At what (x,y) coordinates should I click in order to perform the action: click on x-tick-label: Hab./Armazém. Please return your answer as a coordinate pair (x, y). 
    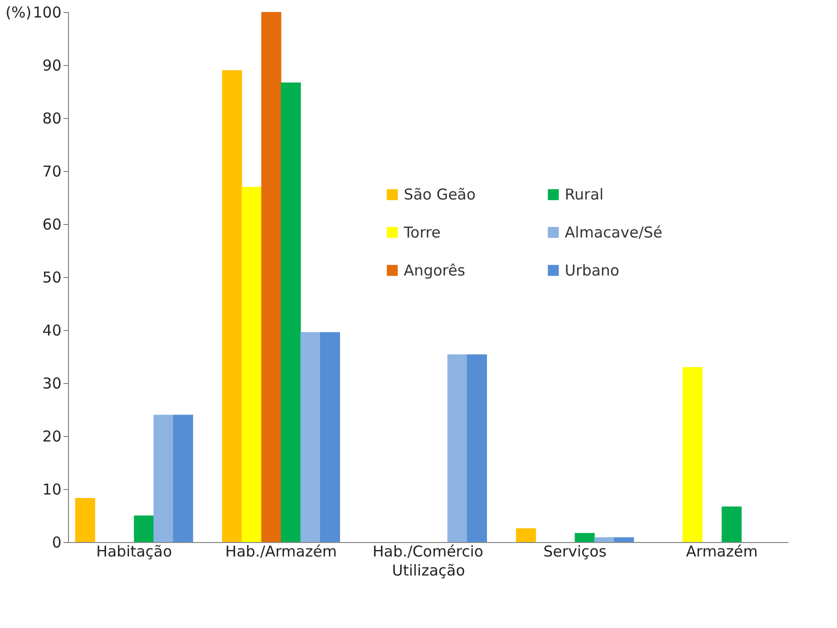
    Looking at the image, I should click on (281, 551).